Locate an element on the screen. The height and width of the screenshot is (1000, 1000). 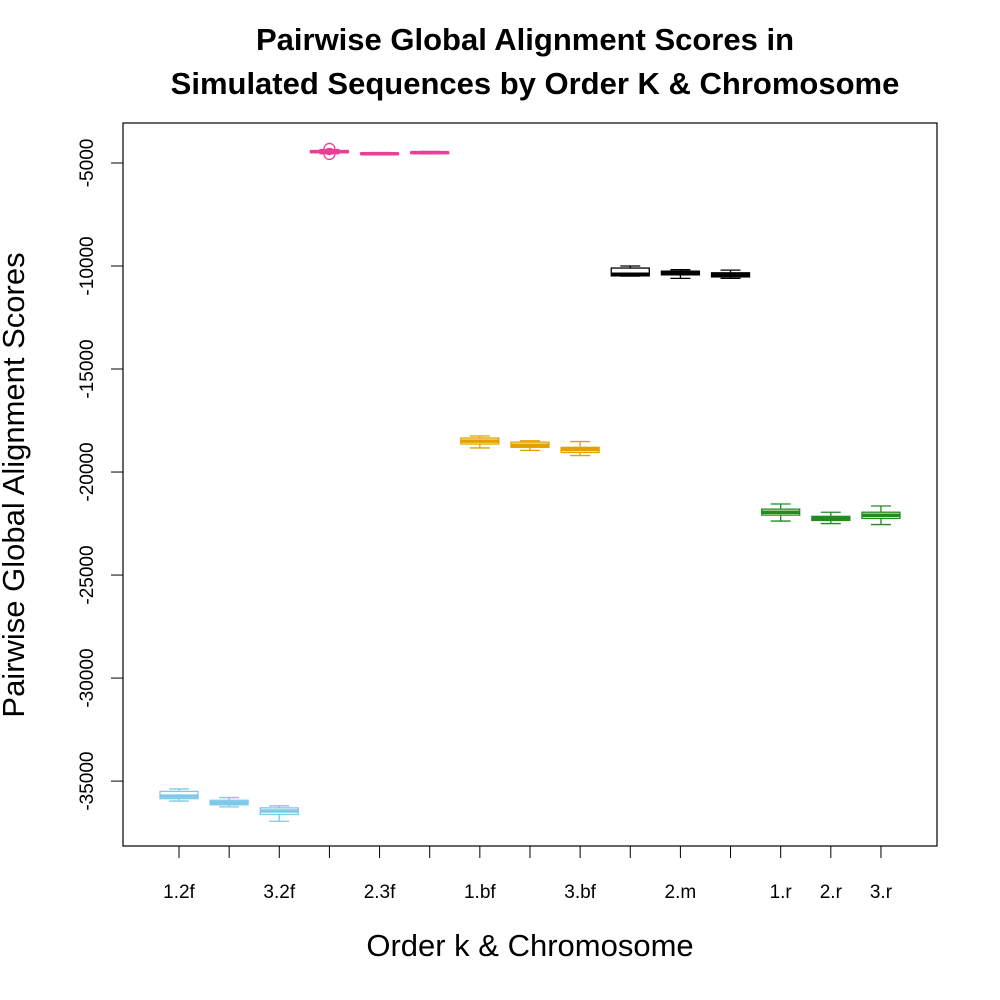
y-tick-label: -5000 is located at coordinates (87, 163).